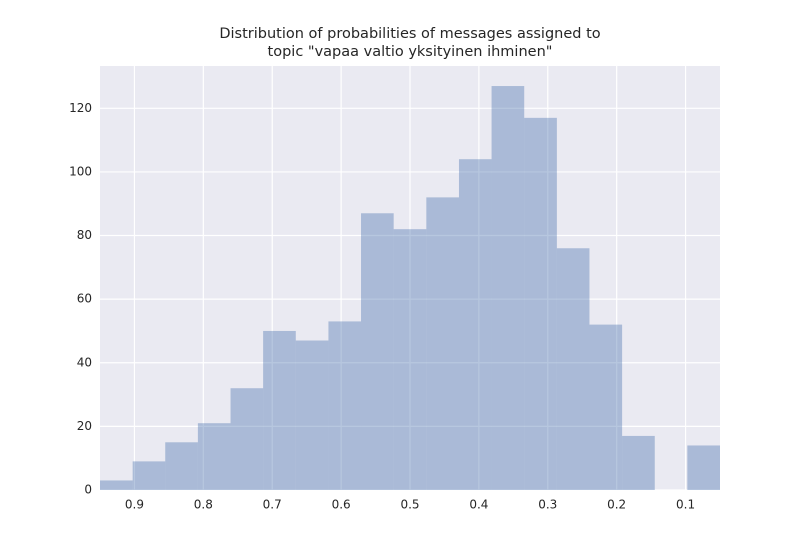 The image size is (800, 550). What do you see at coordinates (84, 299) in the screenshot?
I see `y-tick-label: 60` at bounding box center [84, 299].